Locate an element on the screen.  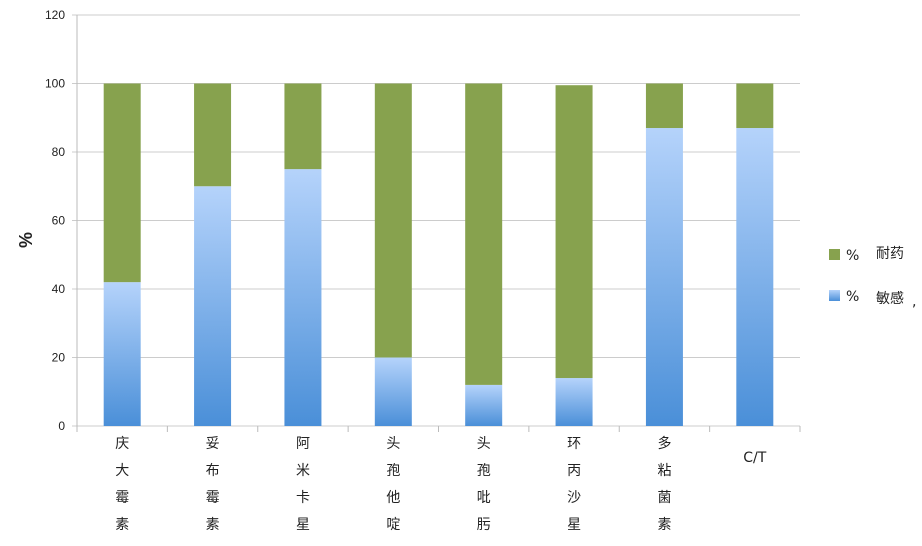
y-tick-label: 40 is located at coordinates (59, 289).